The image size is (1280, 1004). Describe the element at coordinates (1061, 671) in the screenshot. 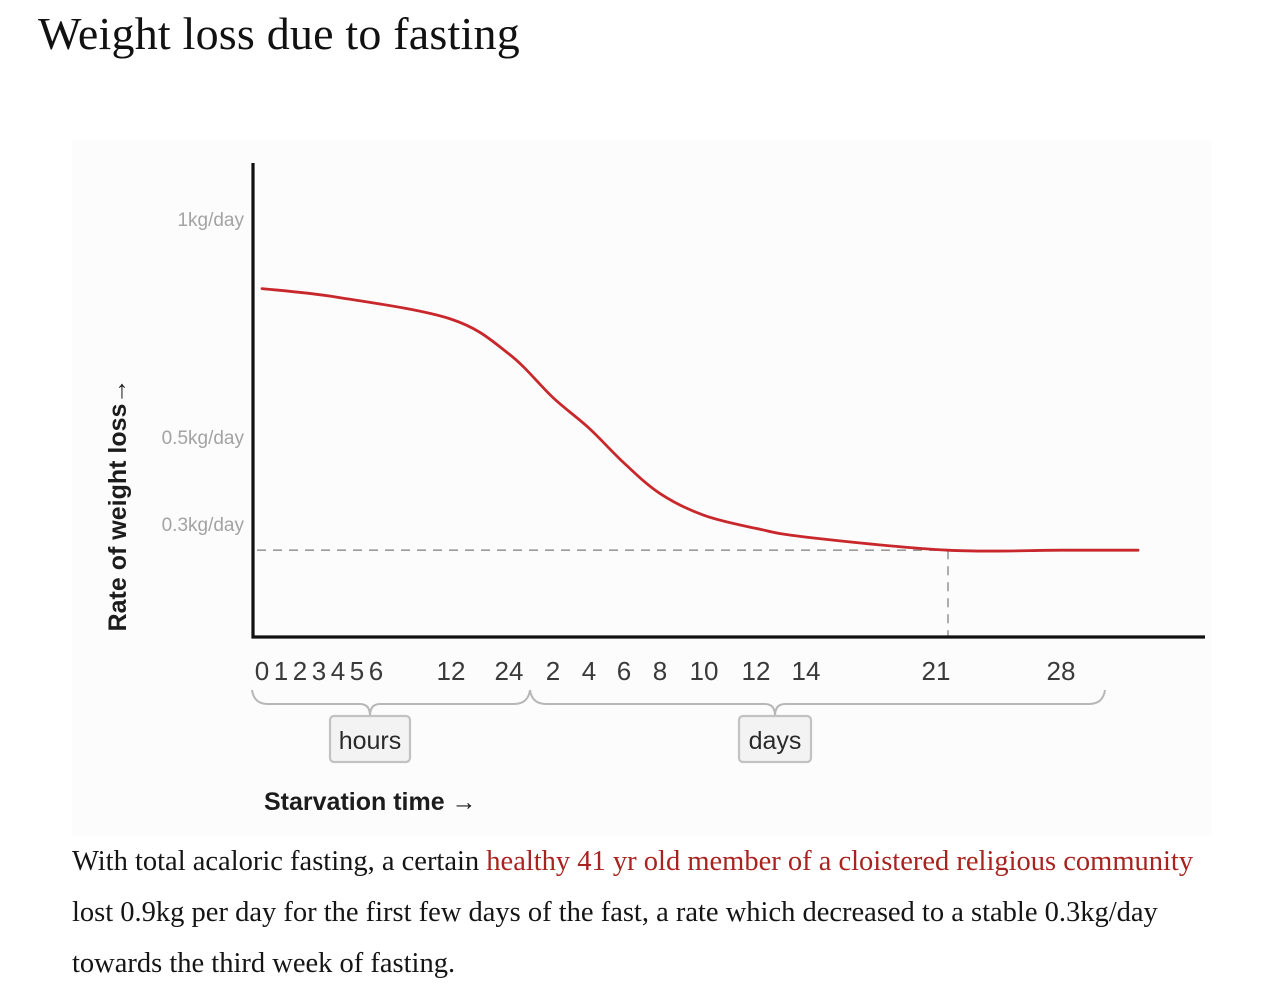

I see `x-tick-label: 28` at that location.